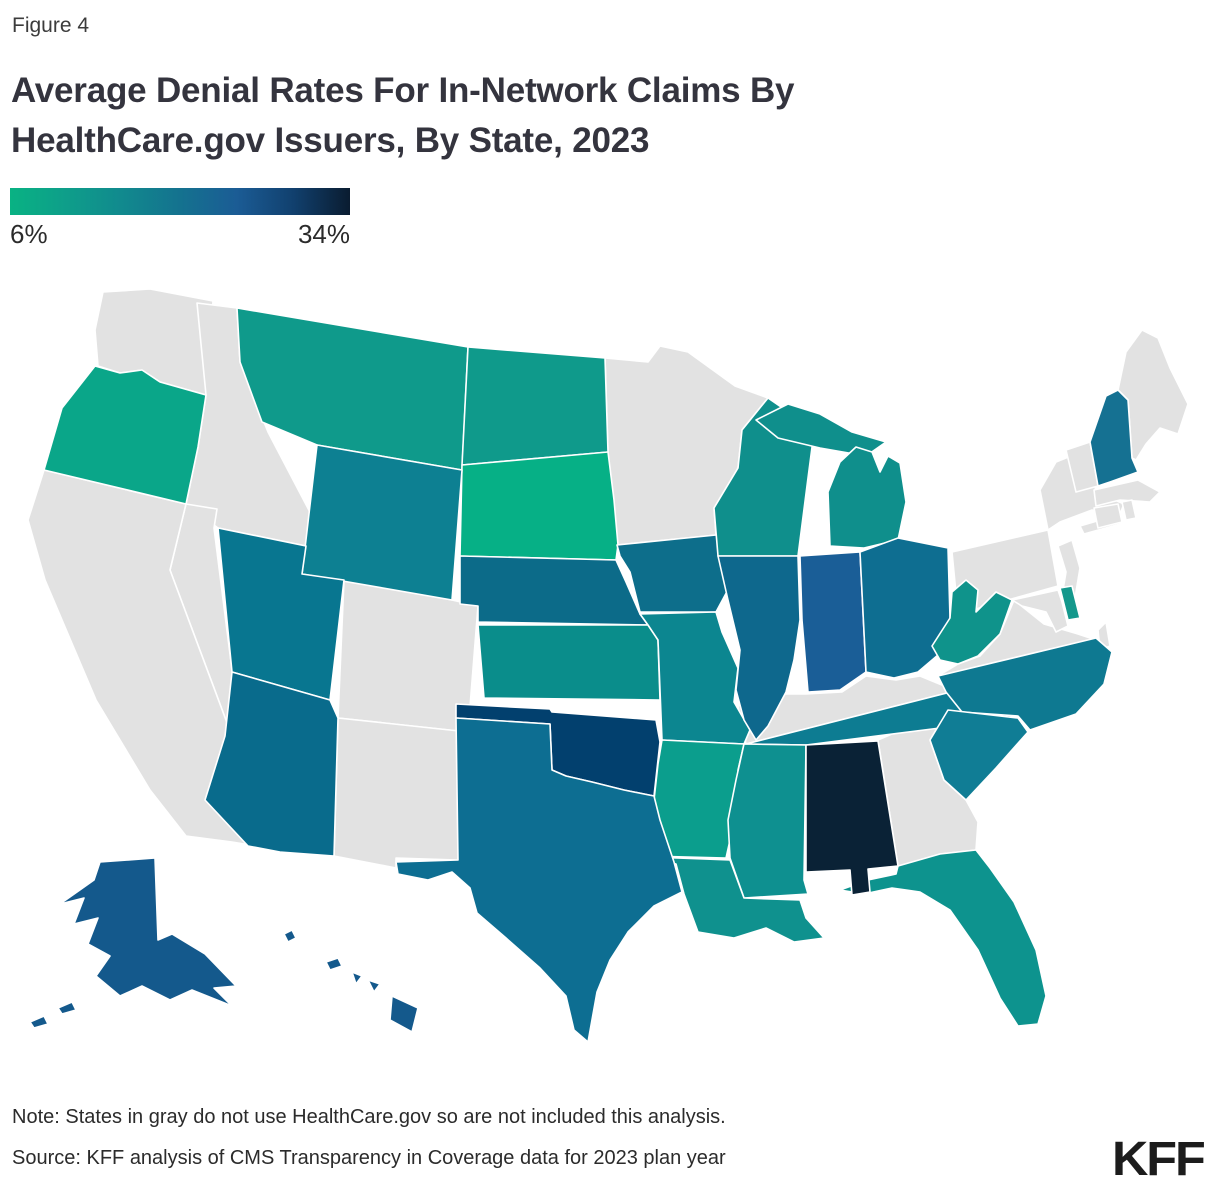 Image resolution: width=1220 pixels, height=1192 pixels. What do you see at coordinates (374, 986) in the screenshot?
I see `state-hawaii-maui` at bounding box center [374, 986].